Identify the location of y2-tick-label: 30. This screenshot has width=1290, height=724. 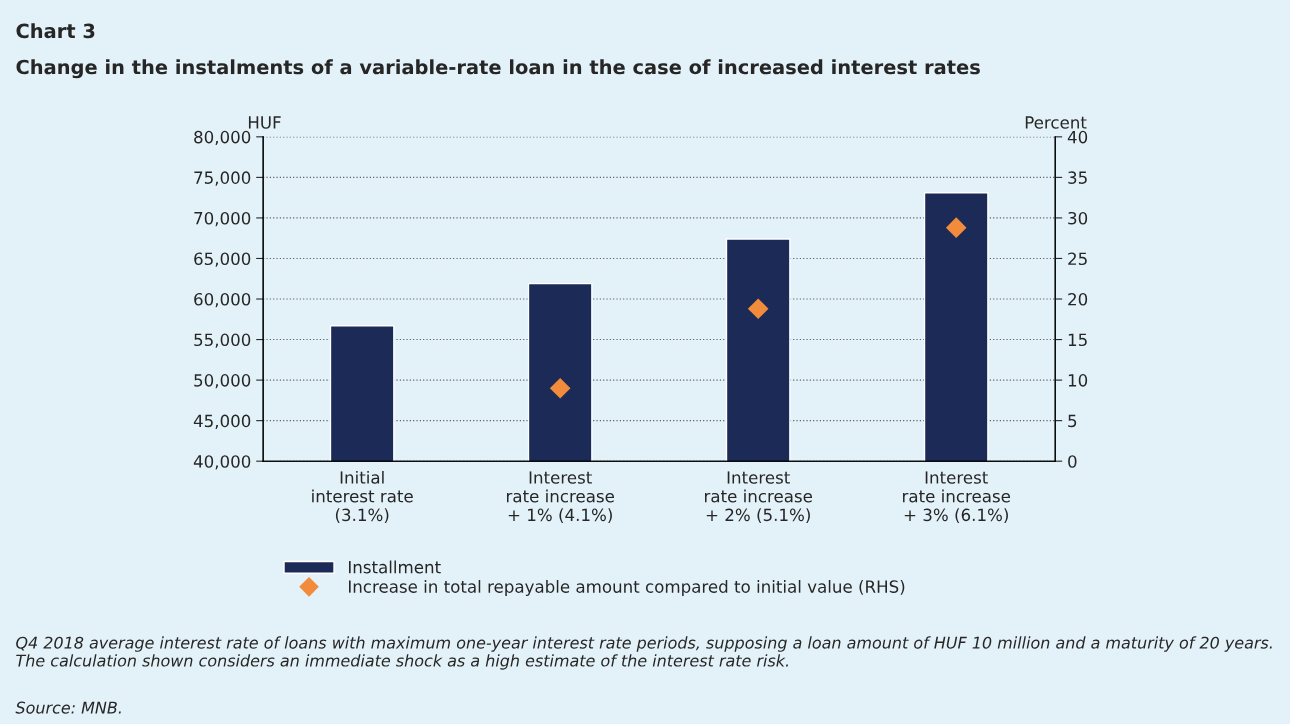
(1078, 218).